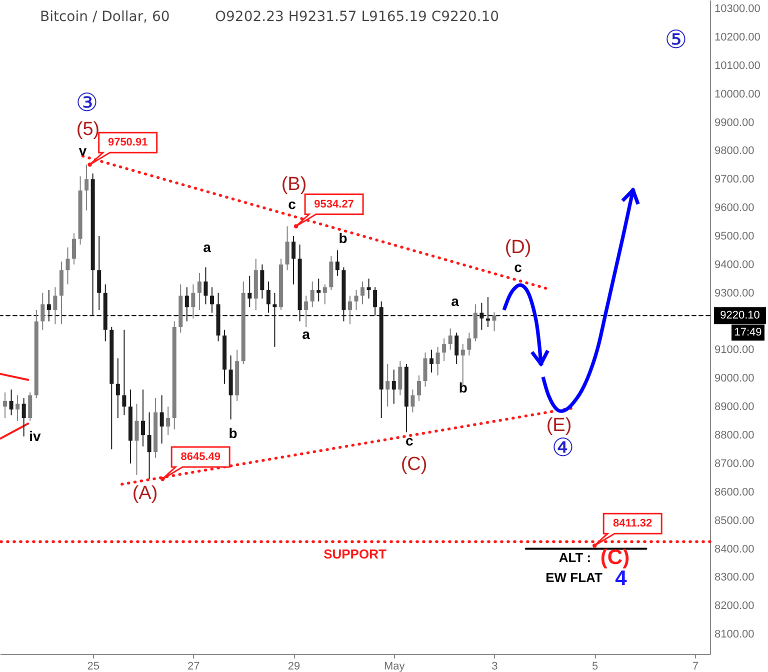  What do you see at coordinates (734, 208) in the screenshot?
I see `y-tick-label: 9600.00` at bounding box center [734, 208].